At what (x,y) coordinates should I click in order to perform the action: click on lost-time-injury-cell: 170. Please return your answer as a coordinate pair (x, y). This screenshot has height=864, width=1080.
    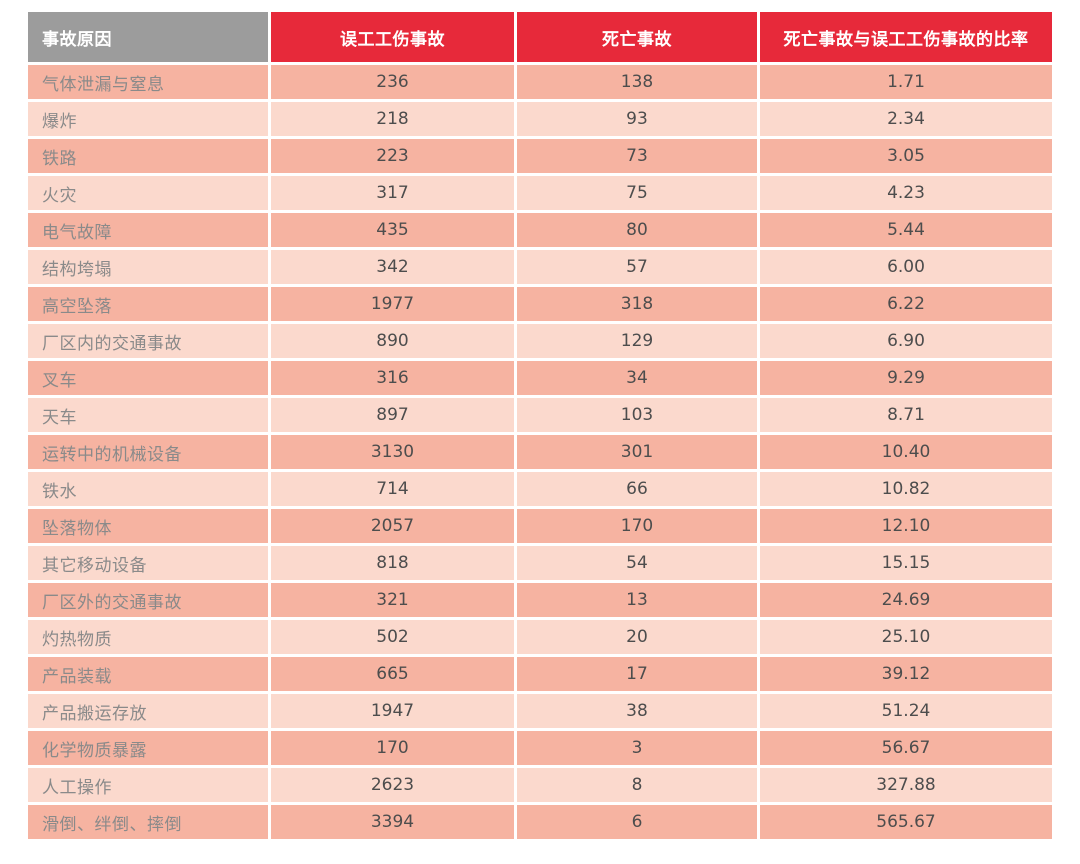
    Looking at the image, I should click on (392, 748).